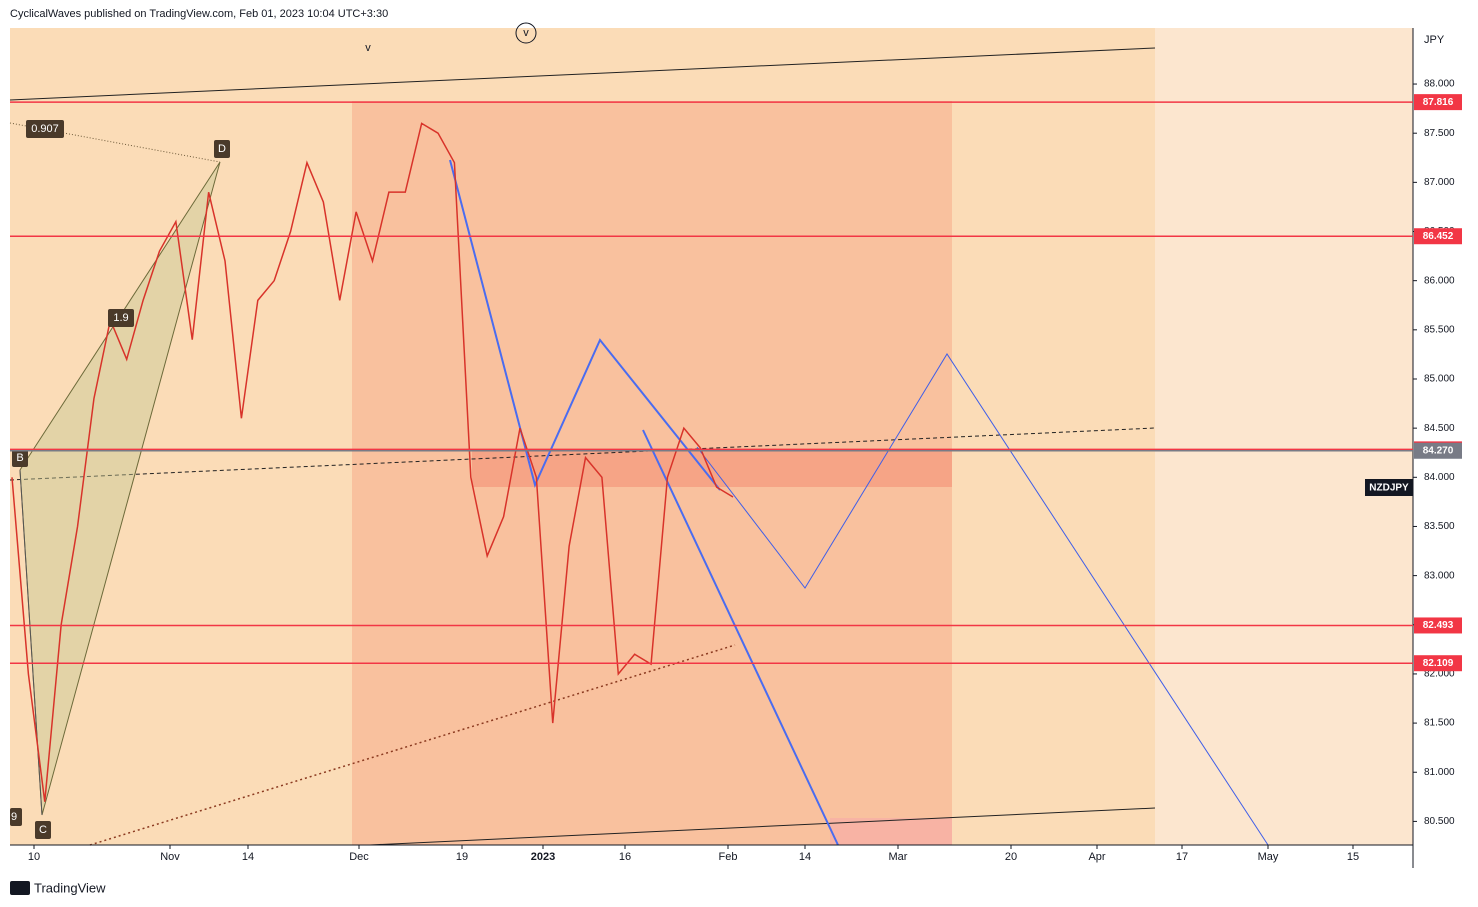  I want to click on wave-circle, so click(526, 33).